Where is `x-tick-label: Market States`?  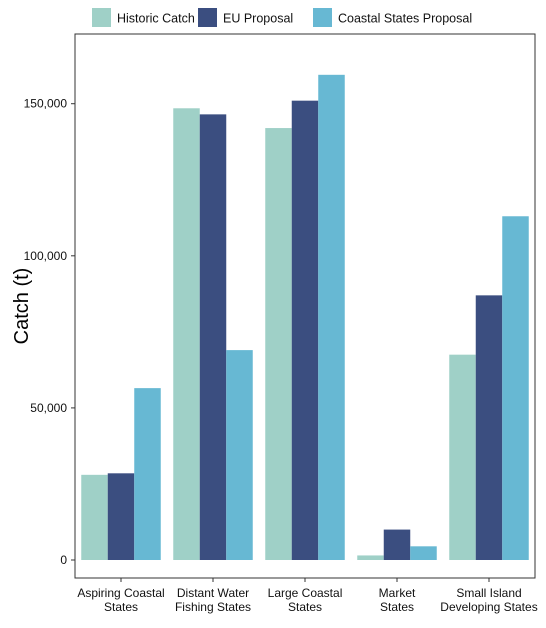
x-tick-label: Market States is located at coordinates (397, 600).